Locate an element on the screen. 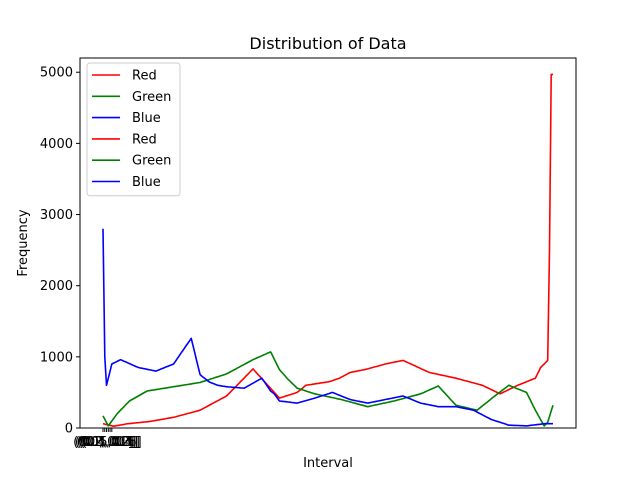 The height and width of the screenshot is (480, 640). y-tick-label: 5000 is located at coordinates (56, 73).